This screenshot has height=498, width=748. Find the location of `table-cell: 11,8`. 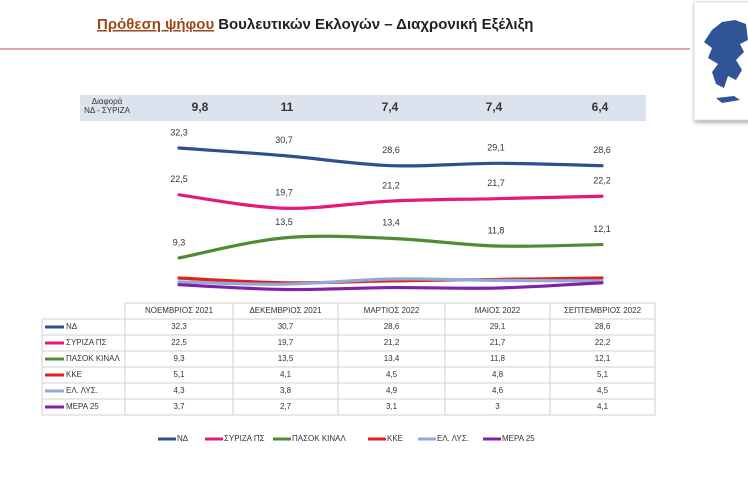

table-cell: 11,8 is located at coordinates (498, 358).